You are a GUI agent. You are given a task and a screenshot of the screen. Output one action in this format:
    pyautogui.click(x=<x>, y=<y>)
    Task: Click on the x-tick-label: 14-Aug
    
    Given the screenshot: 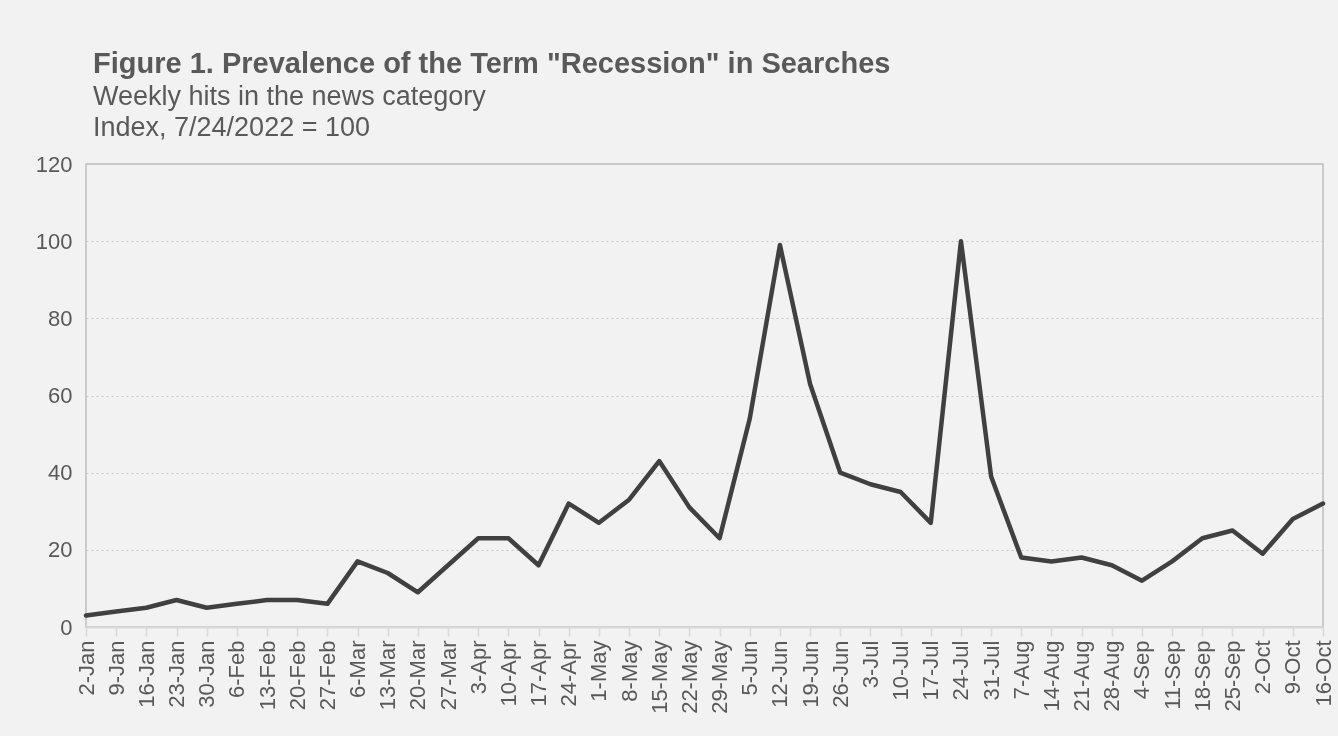 What is the action you would take?
    pyautogui.click(x=1051, y=676)
    